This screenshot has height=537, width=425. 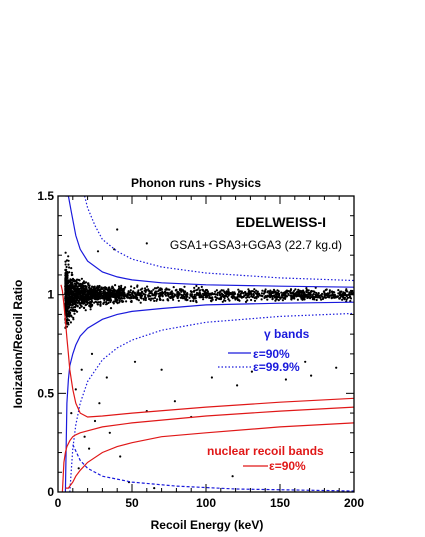 I want to click on nuclear-bands-label: nuclear recoil bands, so click(x=265, y=451).